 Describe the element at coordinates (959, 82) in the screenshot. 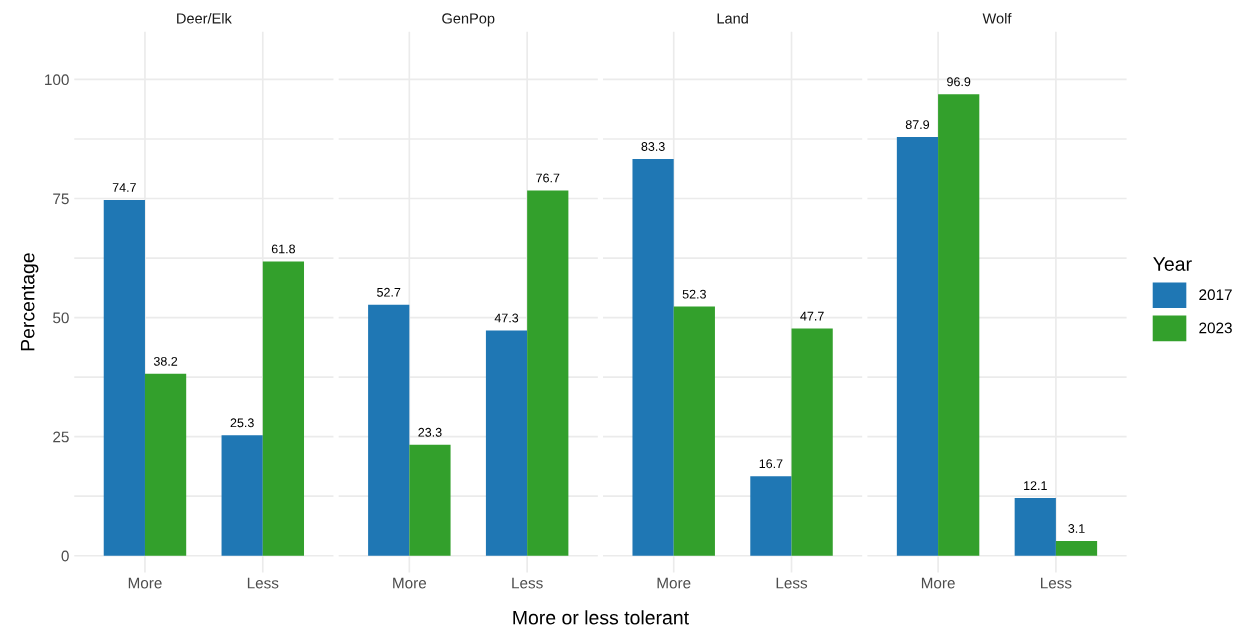

I see `data-label: 96.9` at that location.